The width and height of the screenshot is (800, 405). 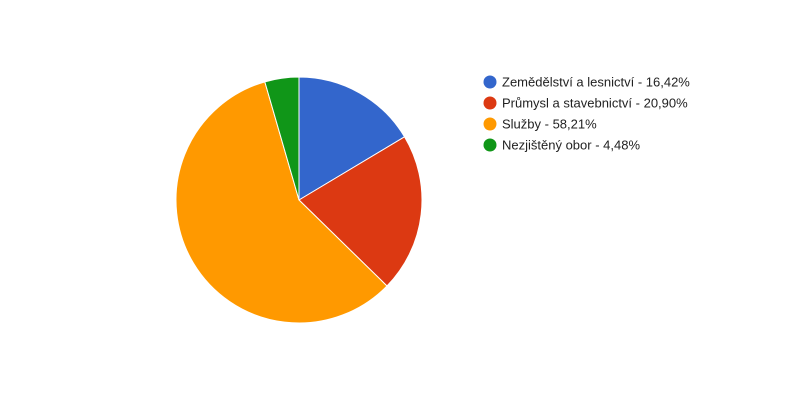 I want to click on legend-item-4: Nezjištěný obor - 4,48%, so click(x=562, y=145).